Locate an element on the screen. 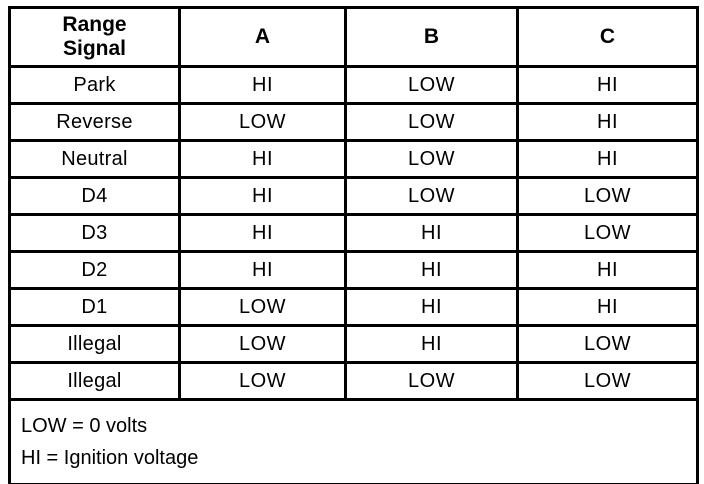 The width and height of the screenshot is (704, 484). range-cell: D1 is located at coordinates (94, 307).